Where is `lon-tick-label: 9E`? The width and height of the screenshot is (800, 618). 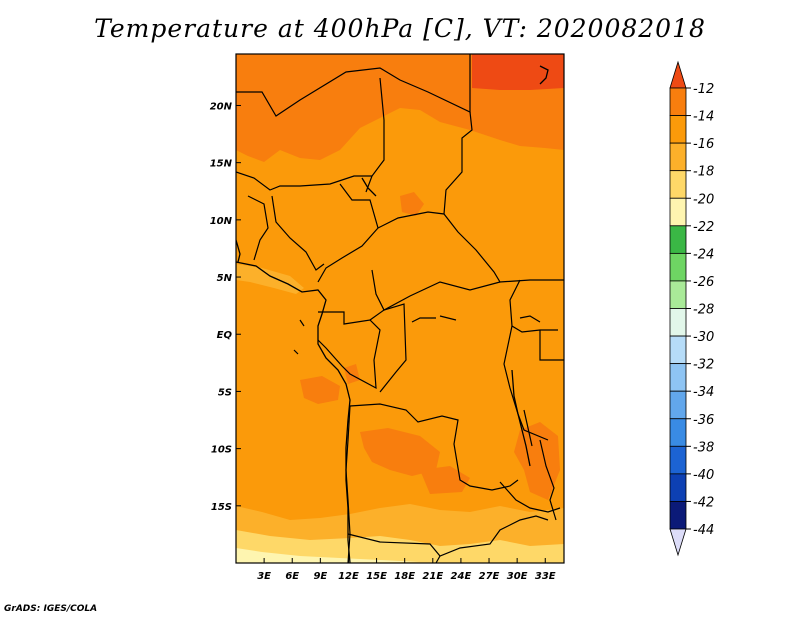 lon-tick-label: 9E is located at coordinates (320, 576).